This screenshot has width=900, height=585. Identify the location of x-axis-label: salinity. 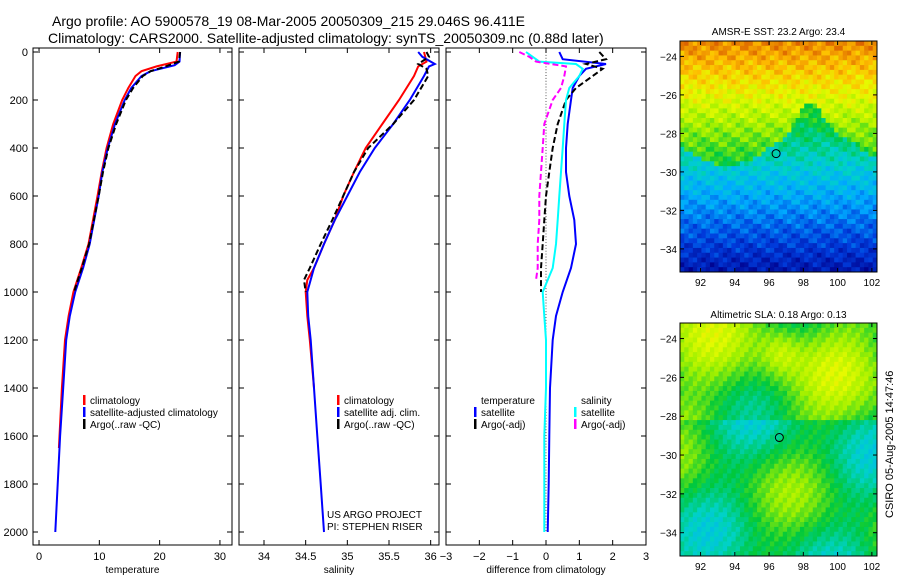
(339, 570).